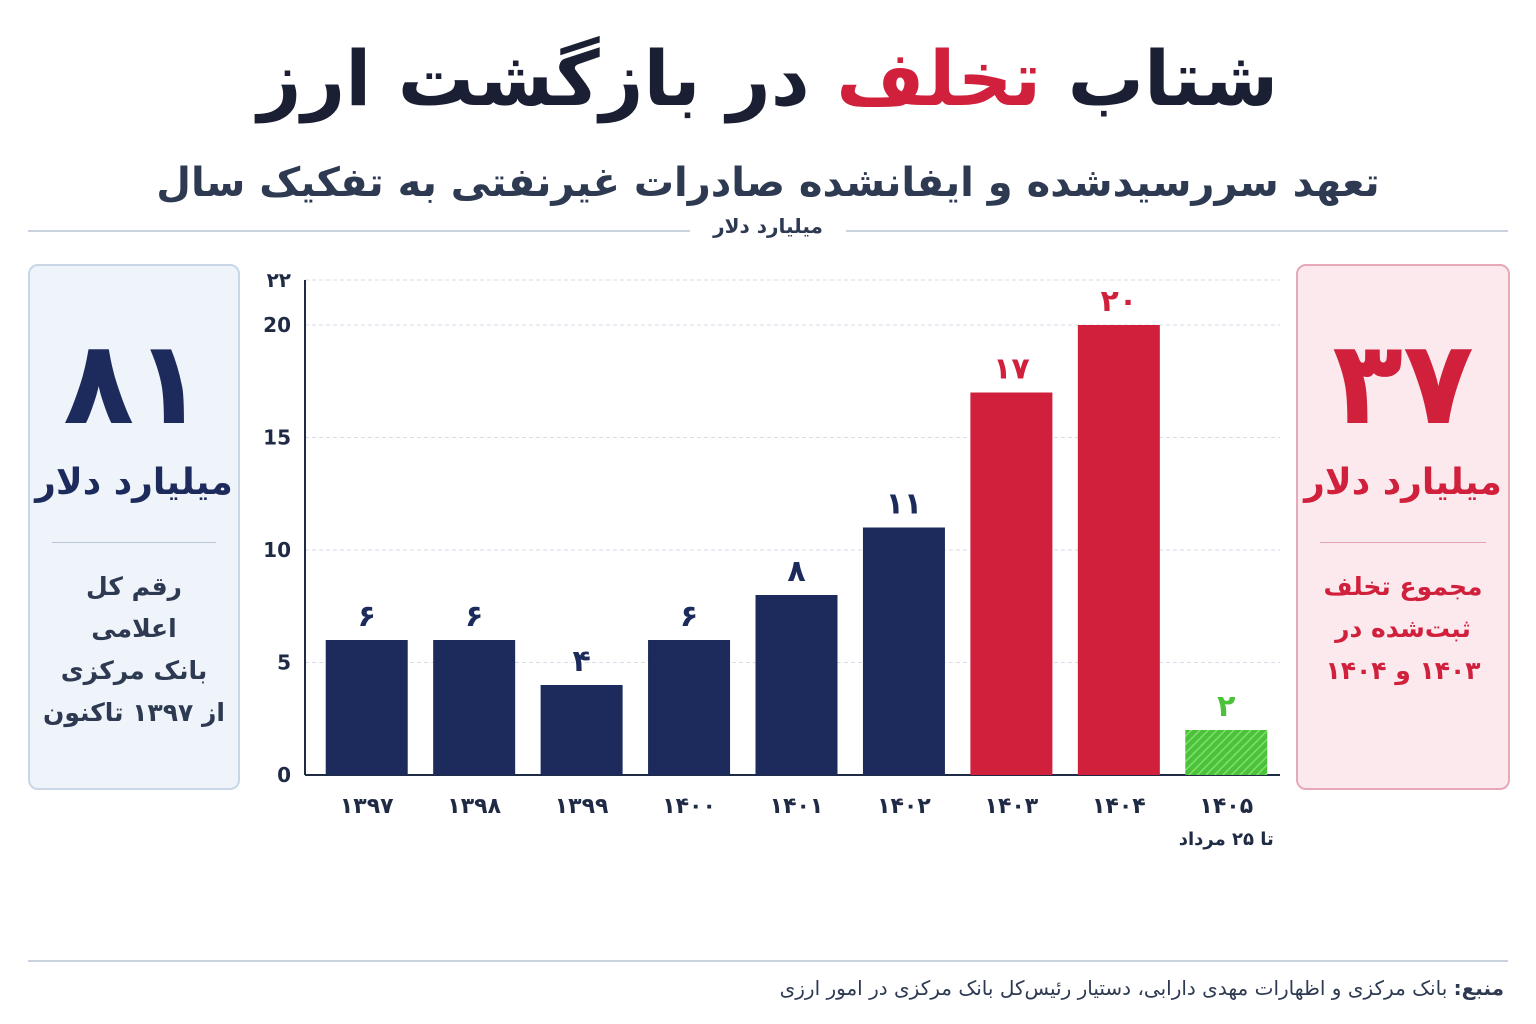 The width and height of the screenshot is (1536, 1024). Describe the element at coordinates (134, 649) in the screenshot. I see `total-announced-description: رقم کل اعلامی بانک مرکزی از ۱۳۹۷ تاکنون` at that location.